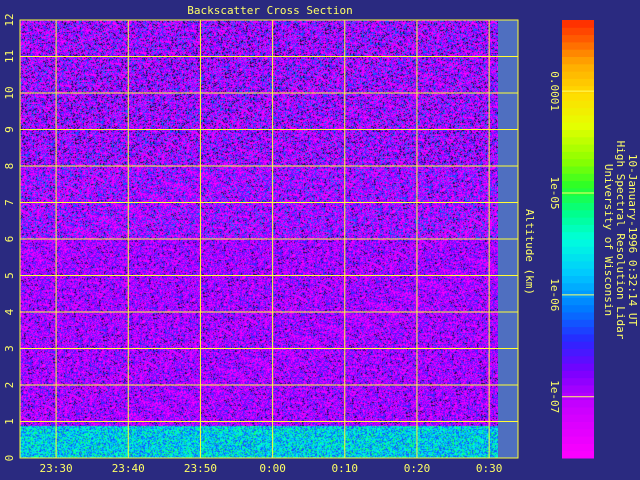 This screenshot has width=640, height=480. What do you see at coordinates (489, 468) in the screenshot?
I see `x-tick-label: 0:30` at bounding box center [489, 468].